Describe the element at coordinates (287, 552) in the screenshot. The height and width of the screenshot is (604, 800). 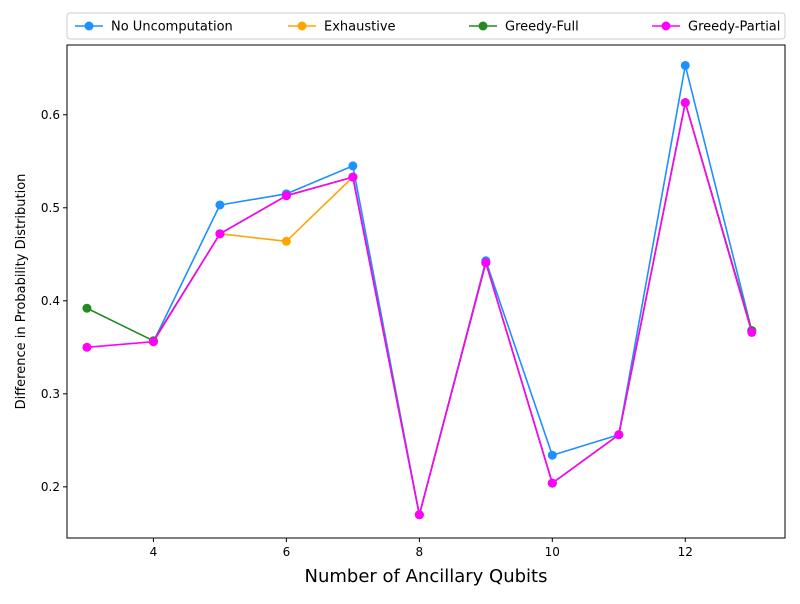
I see `x-tick-label: 6` at that location.